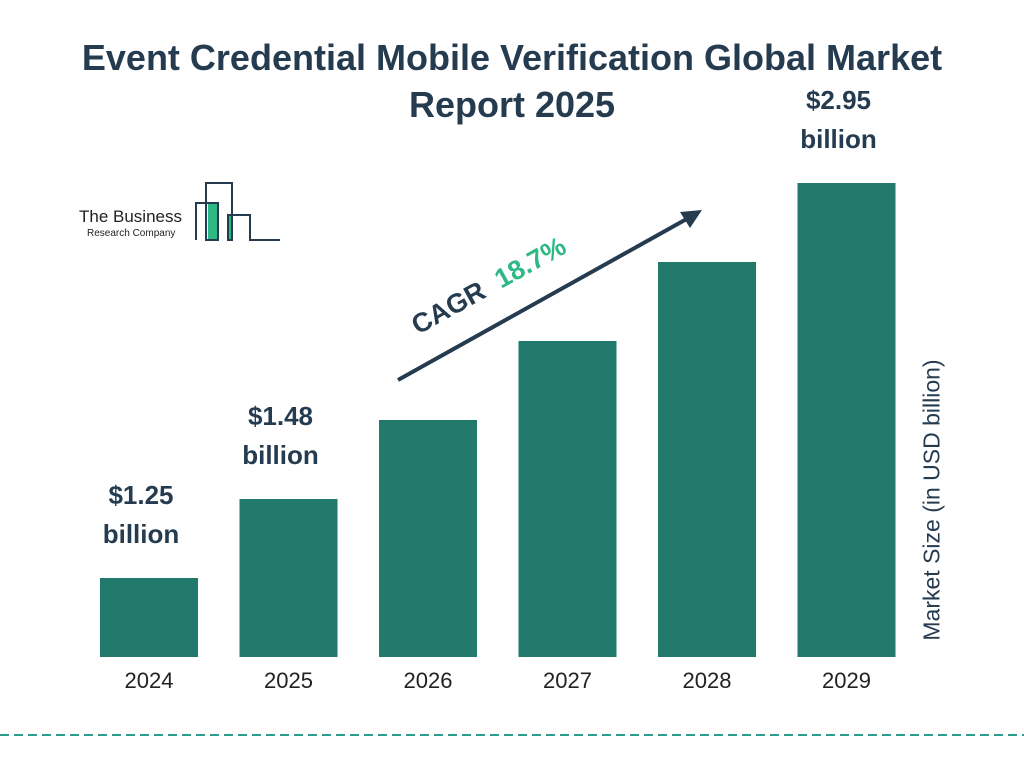  I want to click on x-tick-label: 2028, so click(707, 680).